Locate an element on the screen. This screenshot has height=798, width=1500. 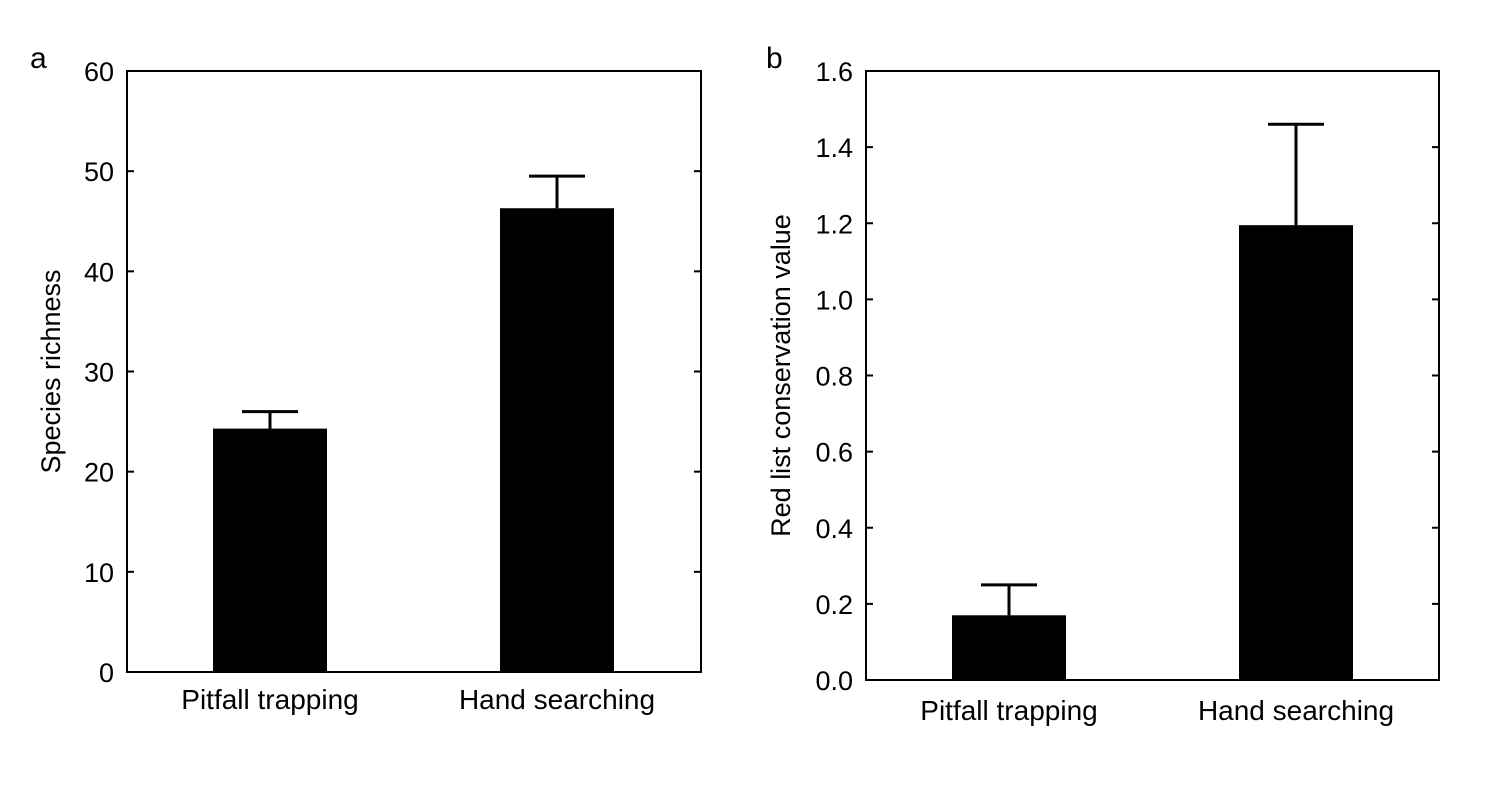
y-tick-label: 0.8 is located at coordinates (834, 377).